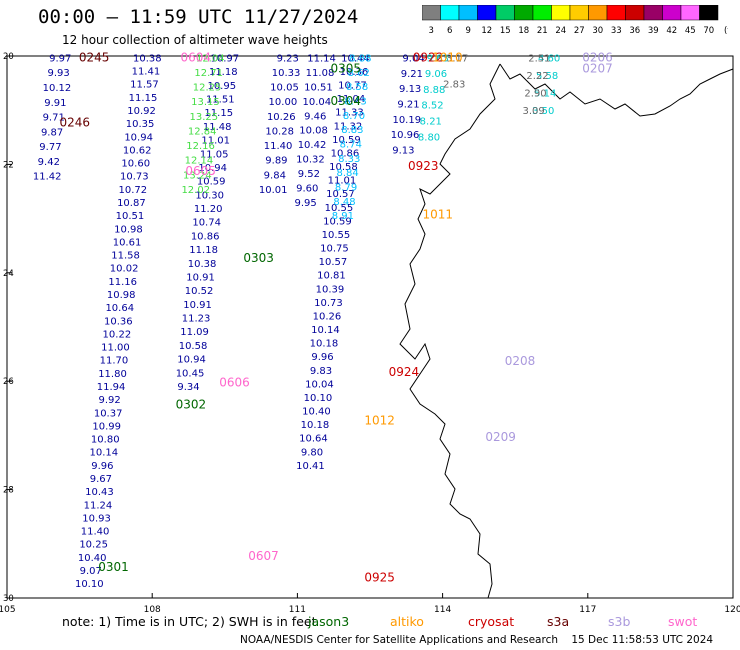  What do you see at coordinates (587, 609) in the screenshot?
I see `lon-tick-label: 117` at bounding box center [587, 609].